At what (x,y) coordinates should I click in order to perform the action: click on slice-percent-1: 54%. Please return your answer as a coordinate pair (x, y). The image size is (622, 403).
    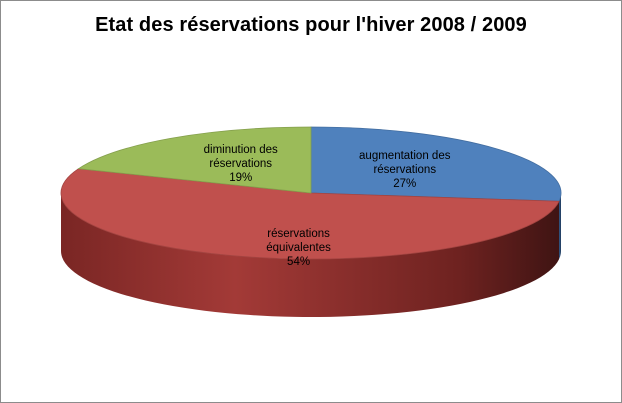
    Looking at the image, I should click on (298, 262).